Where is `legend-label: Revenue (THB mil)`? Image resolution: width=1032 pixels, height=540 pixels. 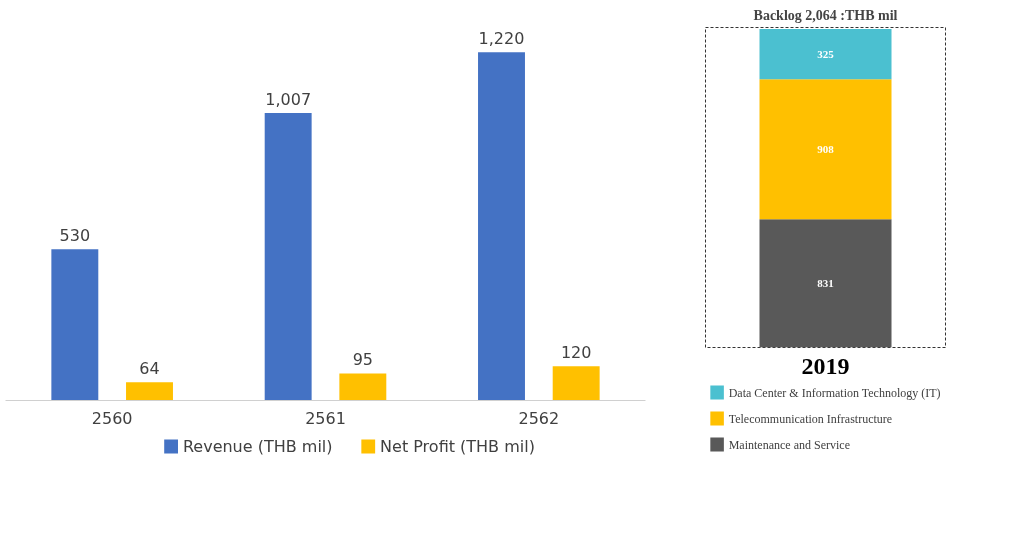 legend-label: Revenue (THB mil) is located at coordinates (257, 446).